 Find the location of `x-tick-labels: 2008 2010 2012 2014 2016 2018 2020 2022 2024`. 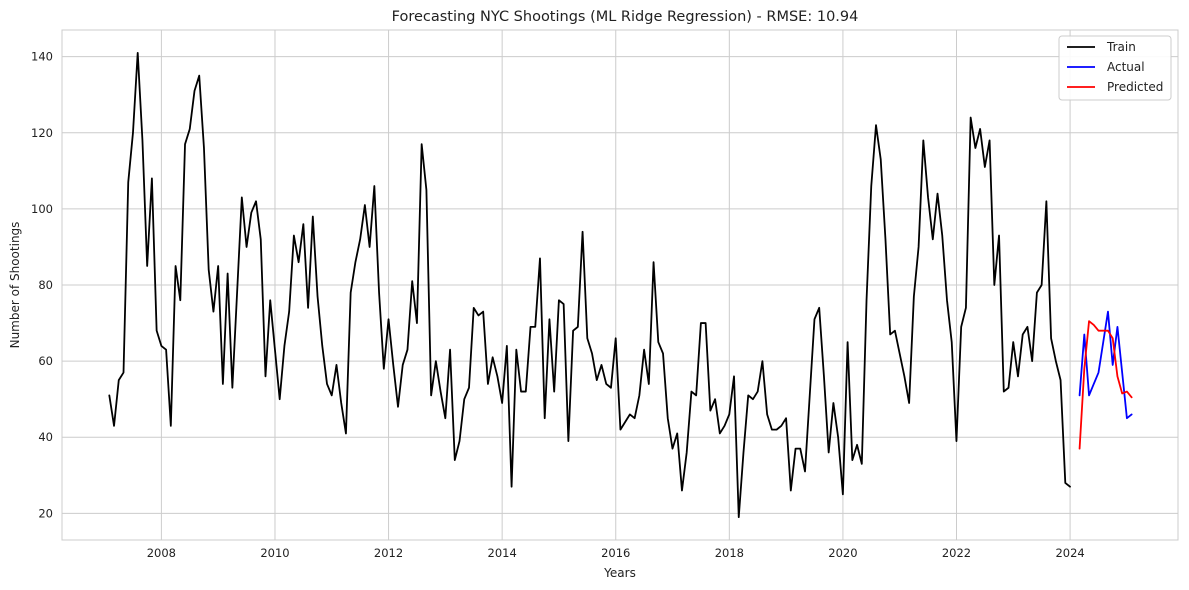

x-tick-labels: 2008 2010 2012 2014 2016 2018 2020 2022 2024 is located at coordinates (616, 553).